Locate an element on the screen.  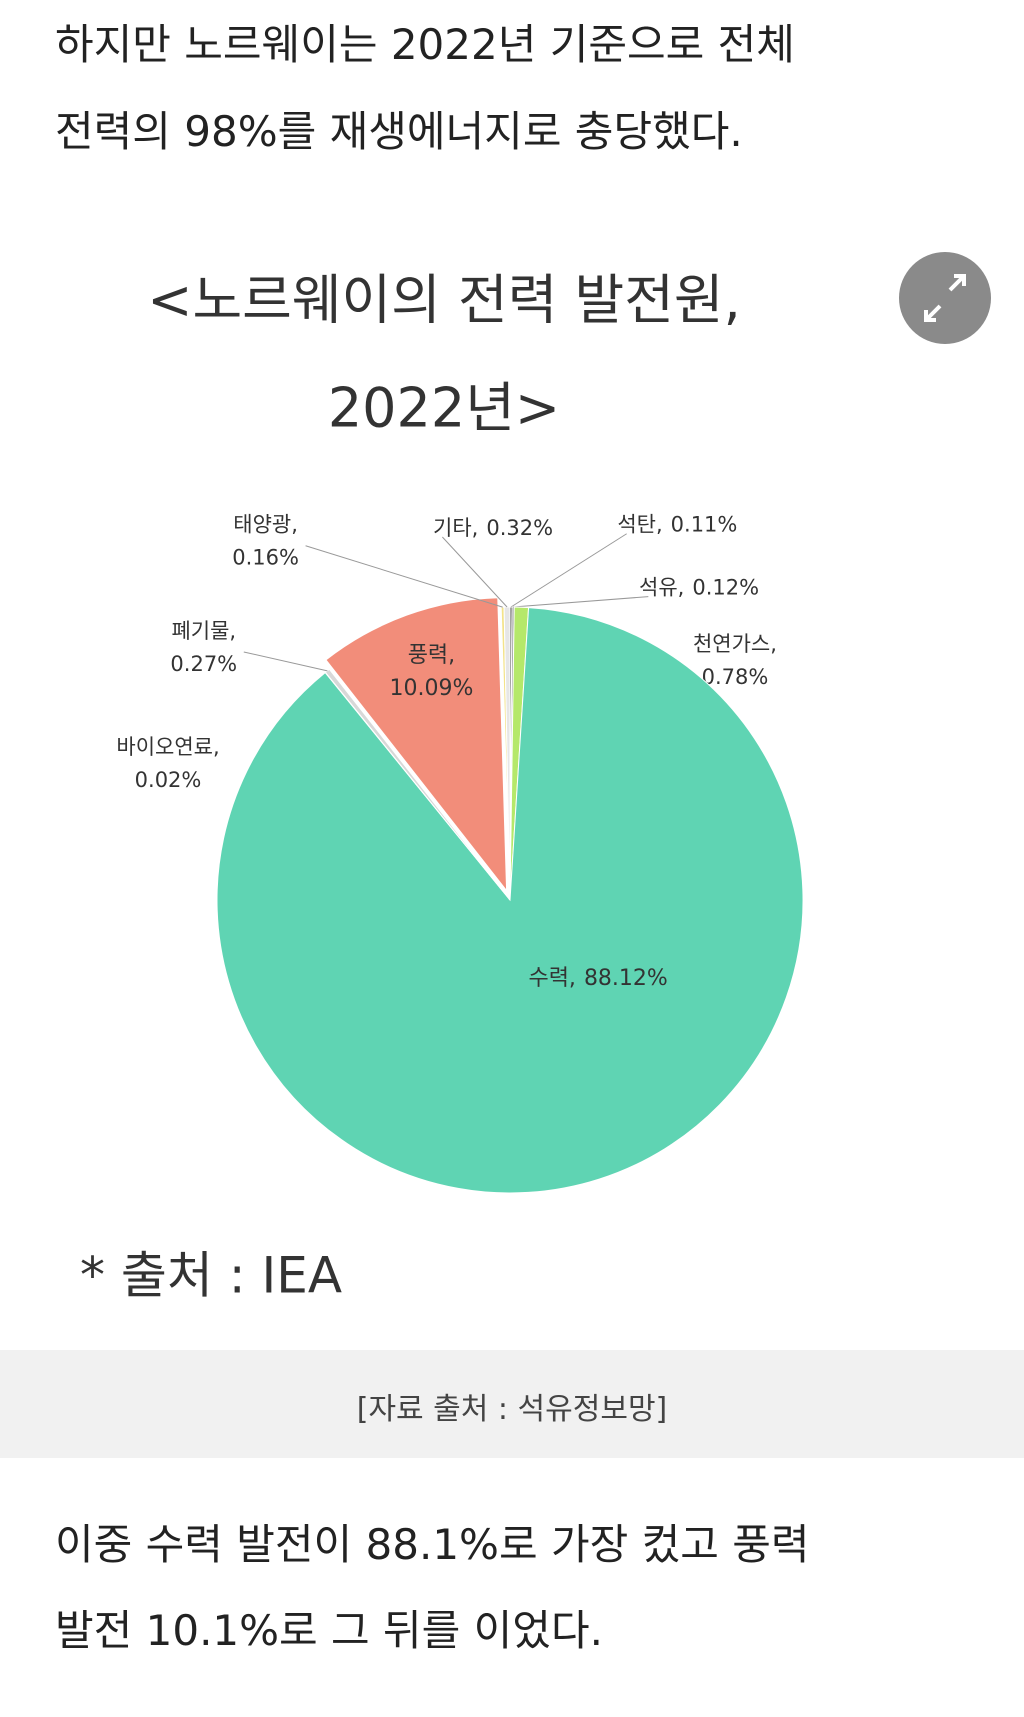
slice-label: 기타, is located at coordinates (455, 528).